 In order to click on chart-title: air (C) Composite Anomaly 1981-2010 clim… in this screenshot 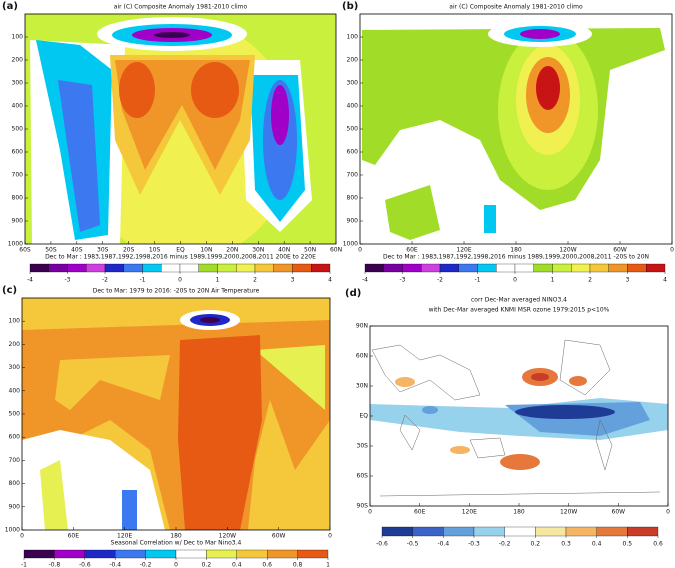, I will do `click(181, 7)`.